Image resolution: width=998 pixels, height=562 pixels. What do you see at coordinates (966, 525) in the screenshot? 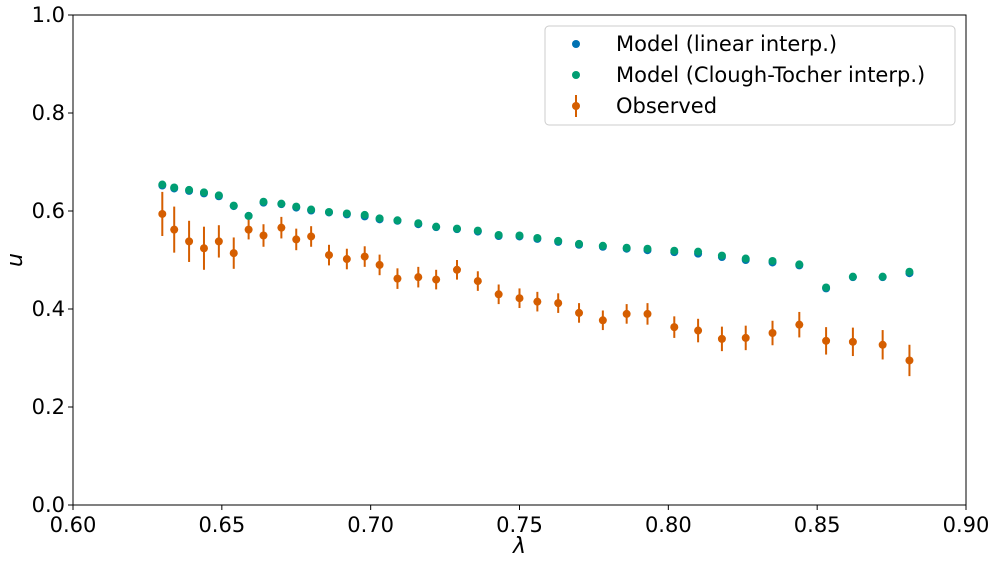
I see `x-tick-label: 0.90` at bounding box center [966, 525].